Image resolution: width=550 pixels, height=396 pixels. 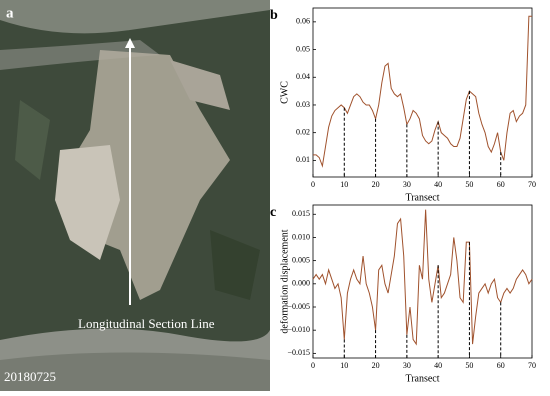 What do you see at coordinates (30, 376) in the screenshot?
I see `image-date: 20180725` at bounding box center [30, 376].